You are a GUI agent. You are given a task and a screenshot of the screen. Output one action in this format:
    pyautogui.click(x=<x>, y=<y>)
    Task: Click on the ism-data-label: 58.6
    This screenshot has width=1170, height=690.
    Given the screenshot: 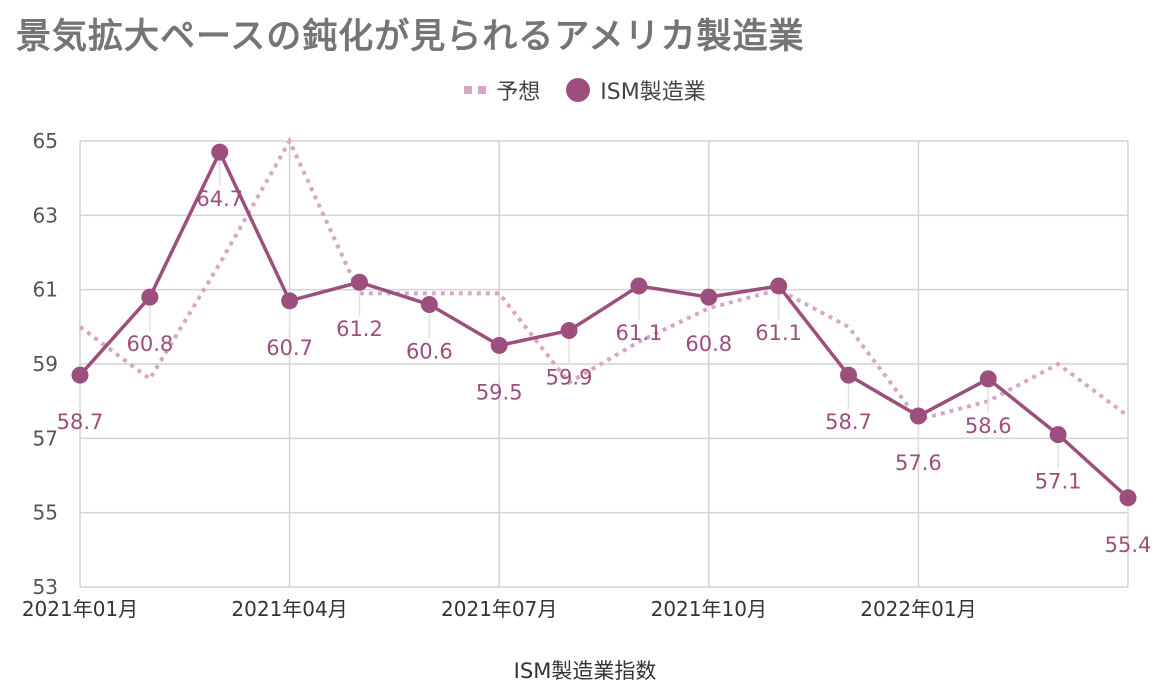 What is the action you would take?
    pyautogui.click(x=988, y=426)
    